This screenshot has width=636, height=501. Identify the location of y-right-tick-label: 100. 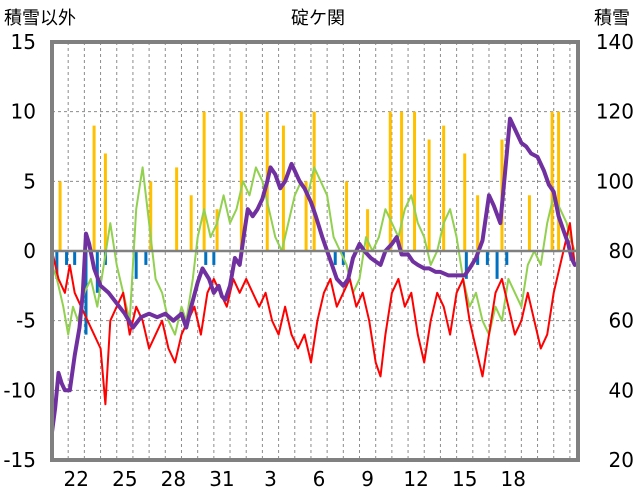
(615, 181).